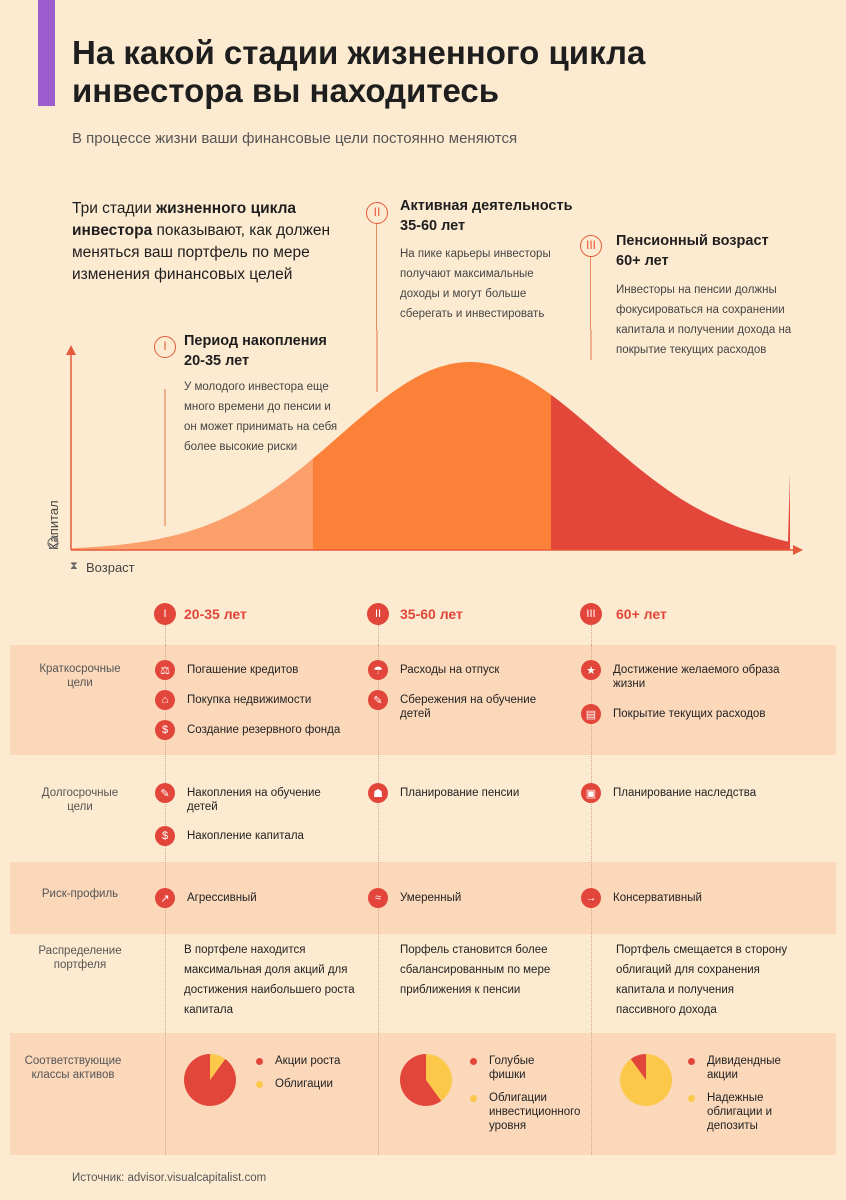 The height and width of the screenshot is (1200, 846). Describe the element at coordinates (686, 793) in the screenshot. I see `long-goal-item: ▣ Планирование наследства` at that location.